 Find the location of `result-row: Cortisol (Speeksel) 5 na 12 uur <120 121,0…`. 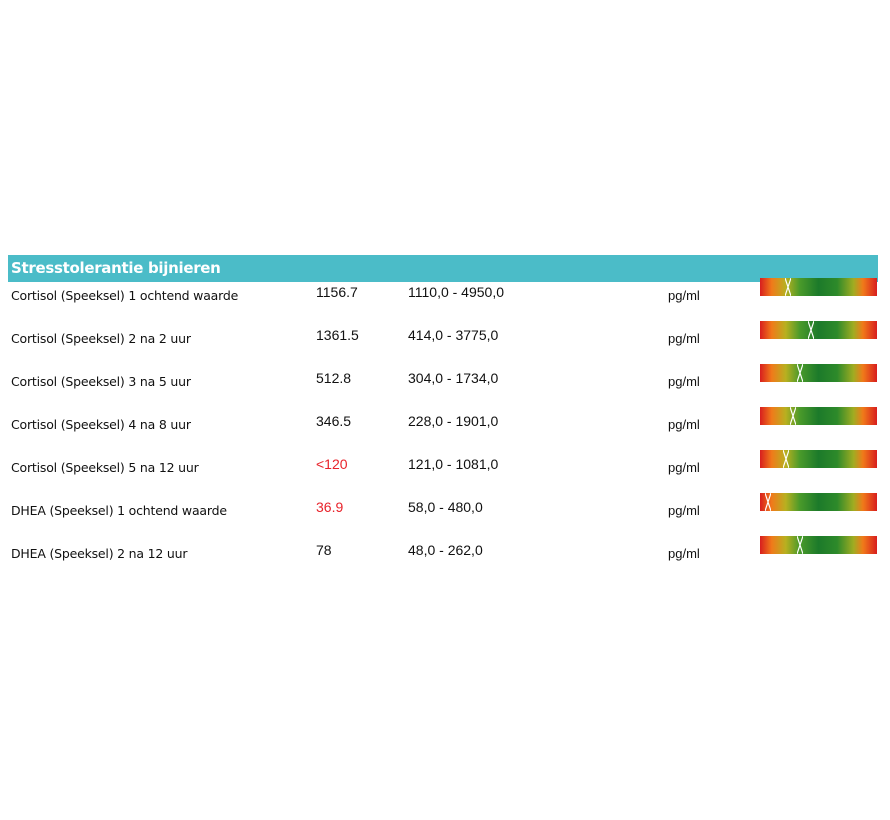

result-row: Cortisol (Speeksel) 5 na 12 uur <120 121,0… is located at coordinates (445, 464).